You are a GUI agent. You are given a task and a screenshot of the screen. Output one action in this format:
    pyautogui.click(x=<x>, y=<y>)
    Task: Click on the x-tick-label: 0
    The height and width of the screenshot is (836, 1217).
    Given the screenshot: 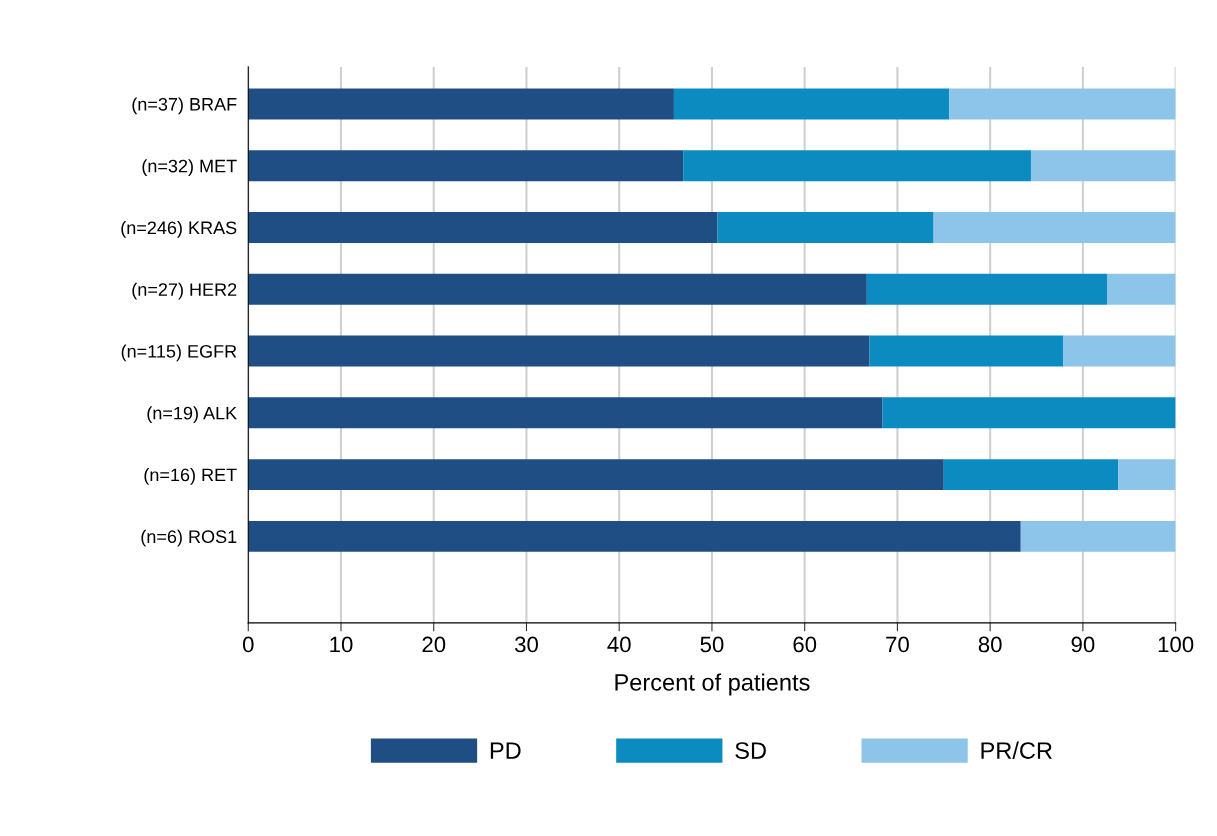 What is the action you would take?
    pyautogui.click(x=248, y=644)
    